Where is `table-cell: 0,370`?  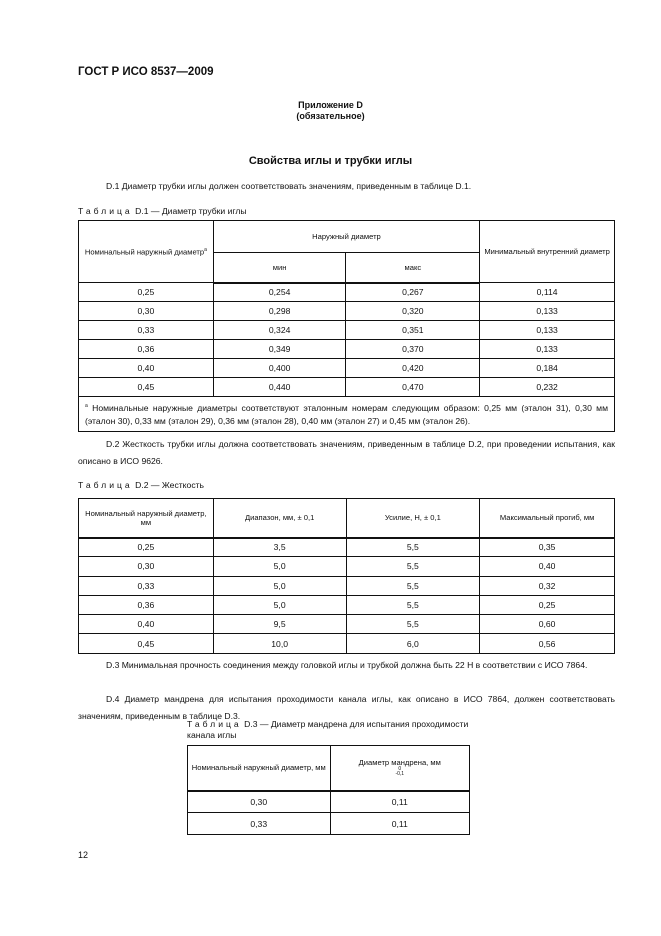 table-cell: 0,370 is located at coordinates (413, 349).